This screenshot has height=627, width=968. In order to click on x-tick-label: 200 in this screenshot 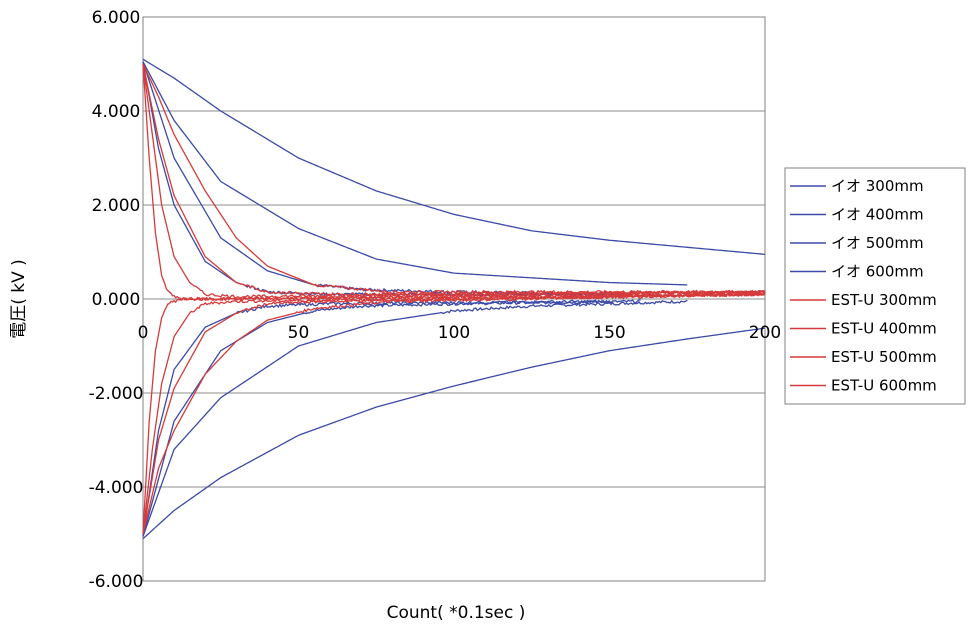, I will do `click(765, 333)`.